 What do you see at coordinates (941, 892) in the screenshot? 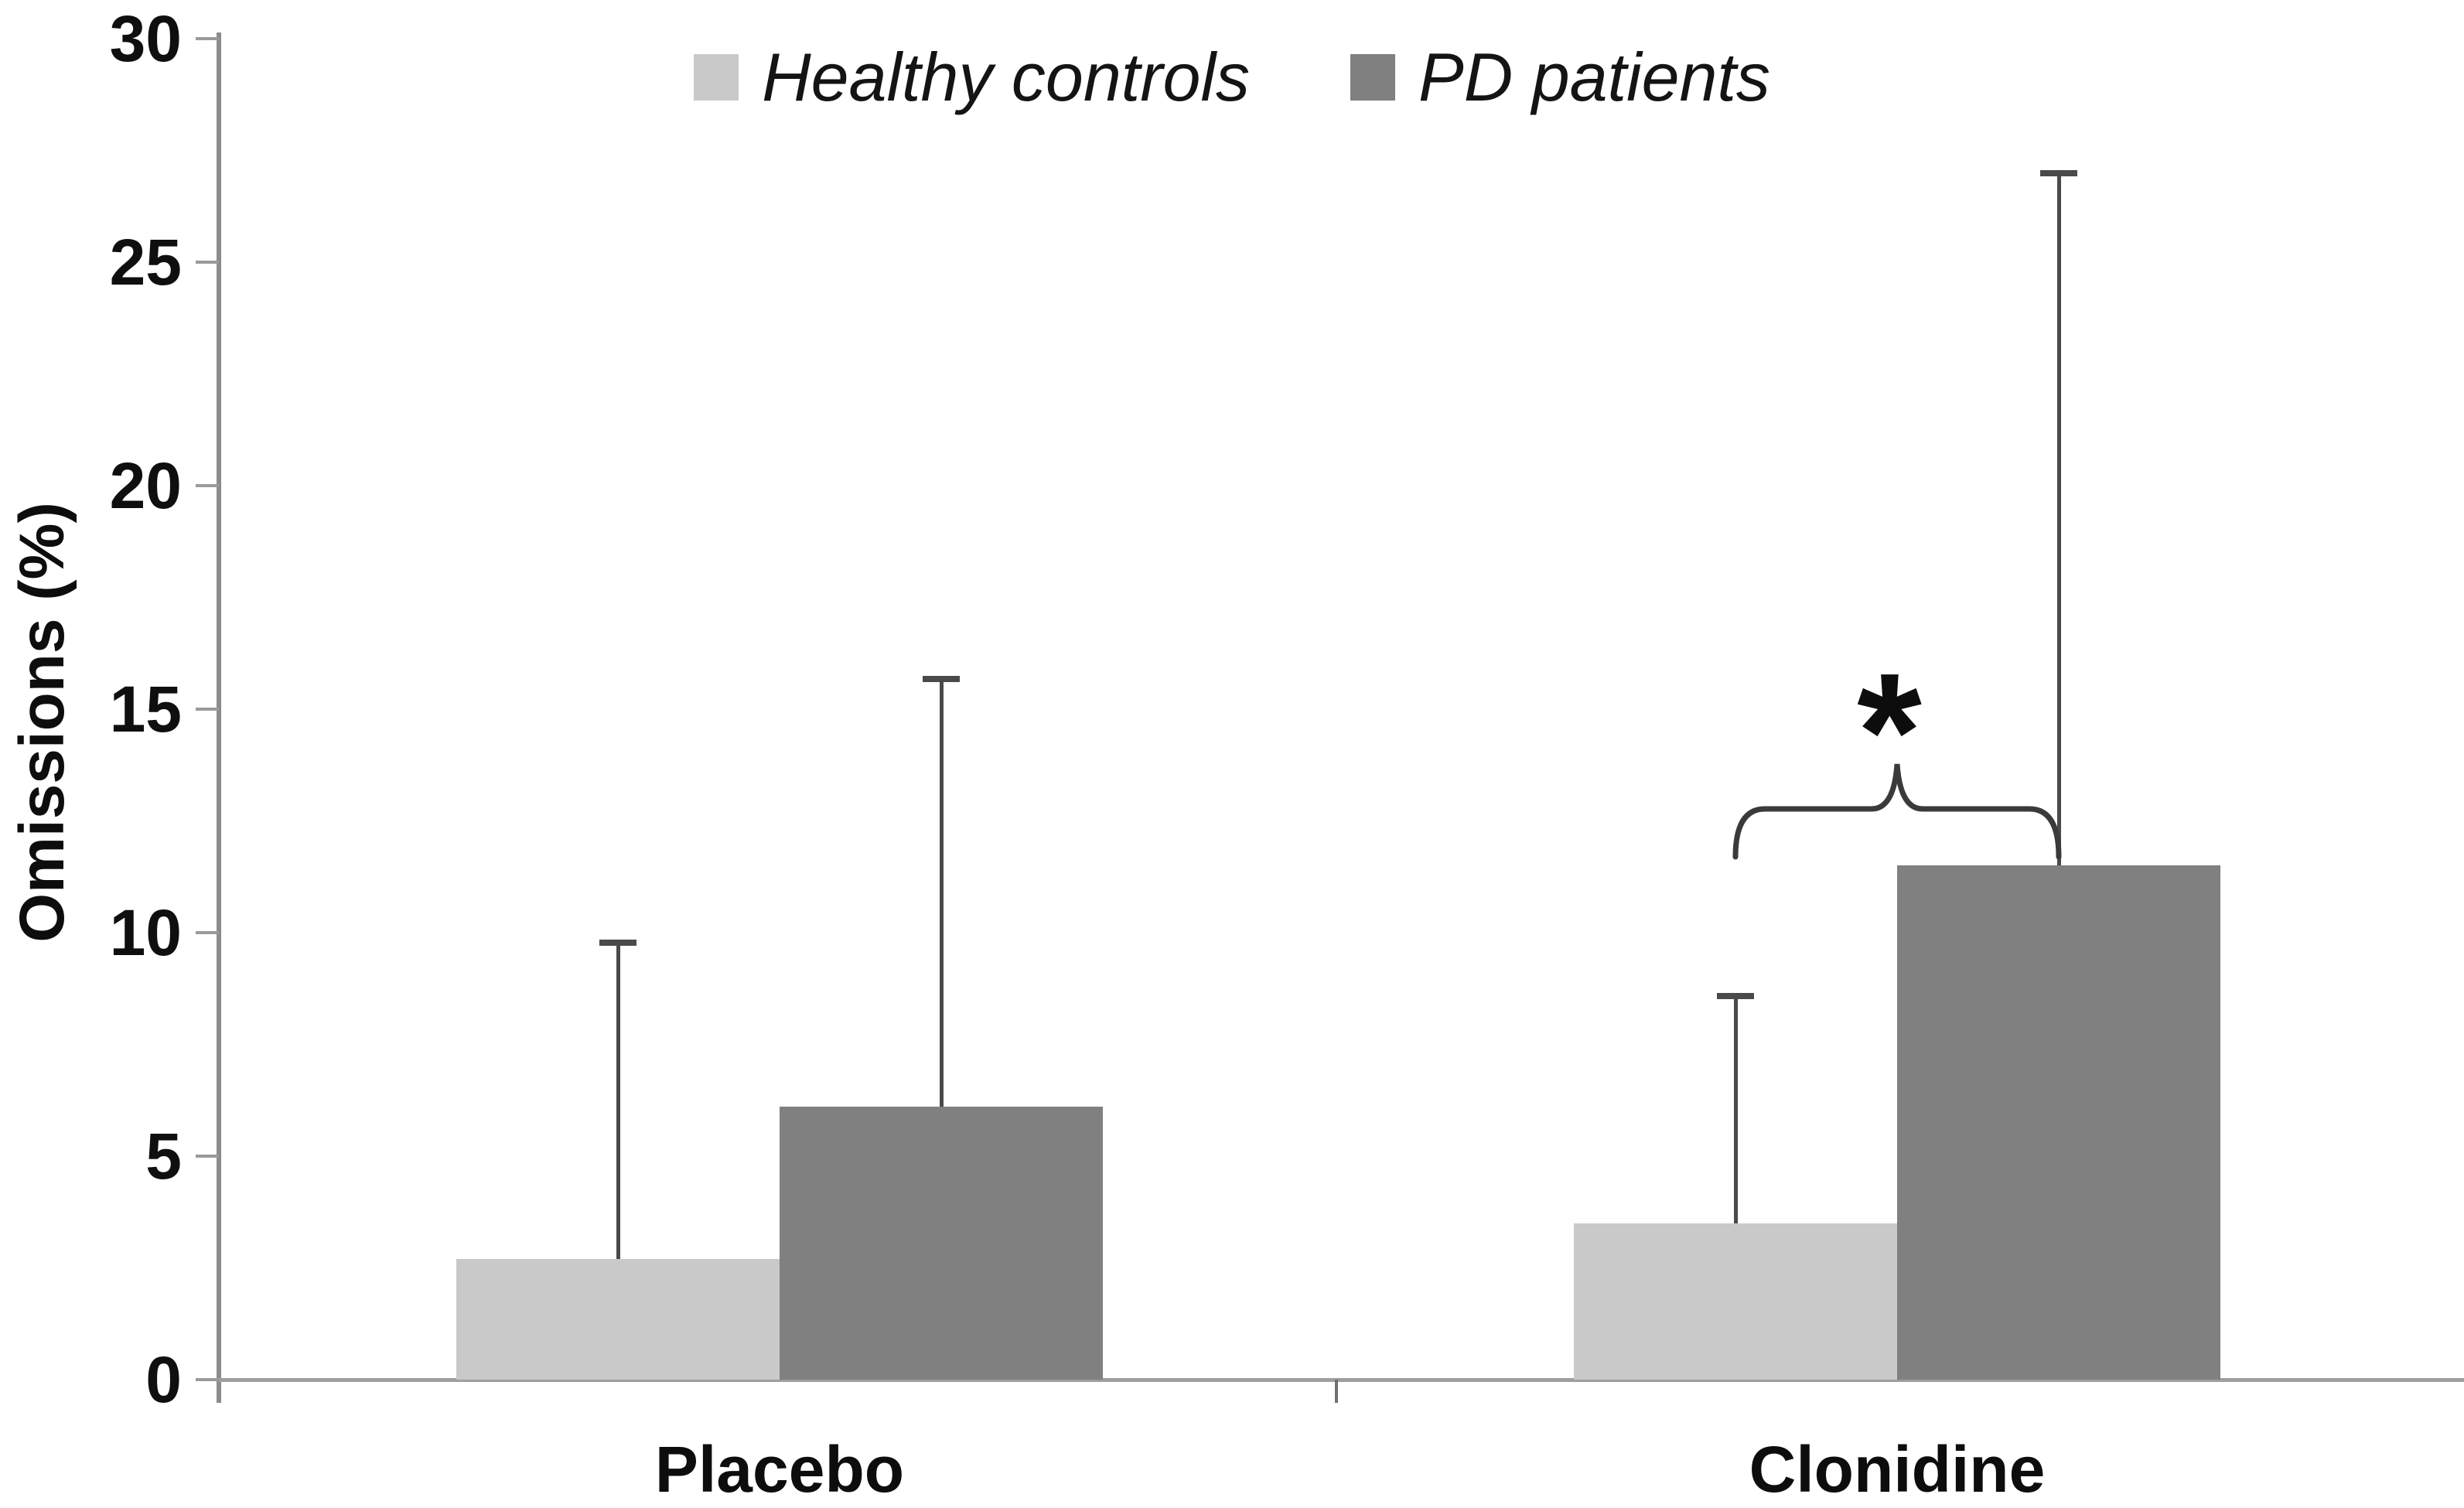
I see `error-bar-pd-patients-placebo` at bounding box center [941, 892].